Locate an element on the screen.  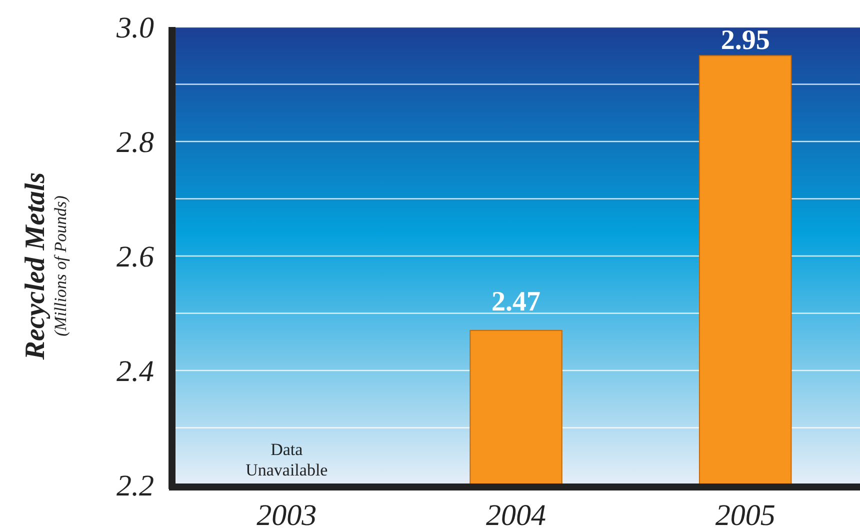
x-tick-label: 2005 is located at coordinates (745, 515).